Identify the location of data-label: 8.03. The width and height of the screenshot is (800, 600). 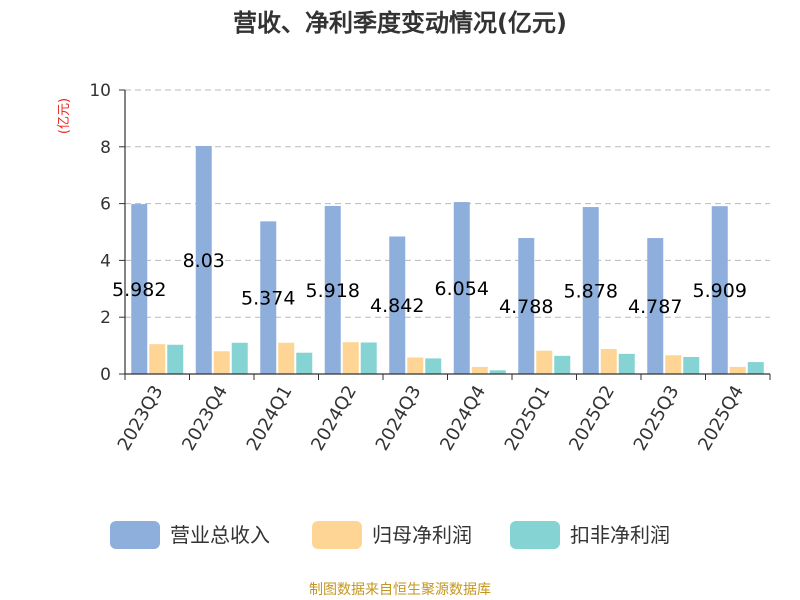
(204, 261).